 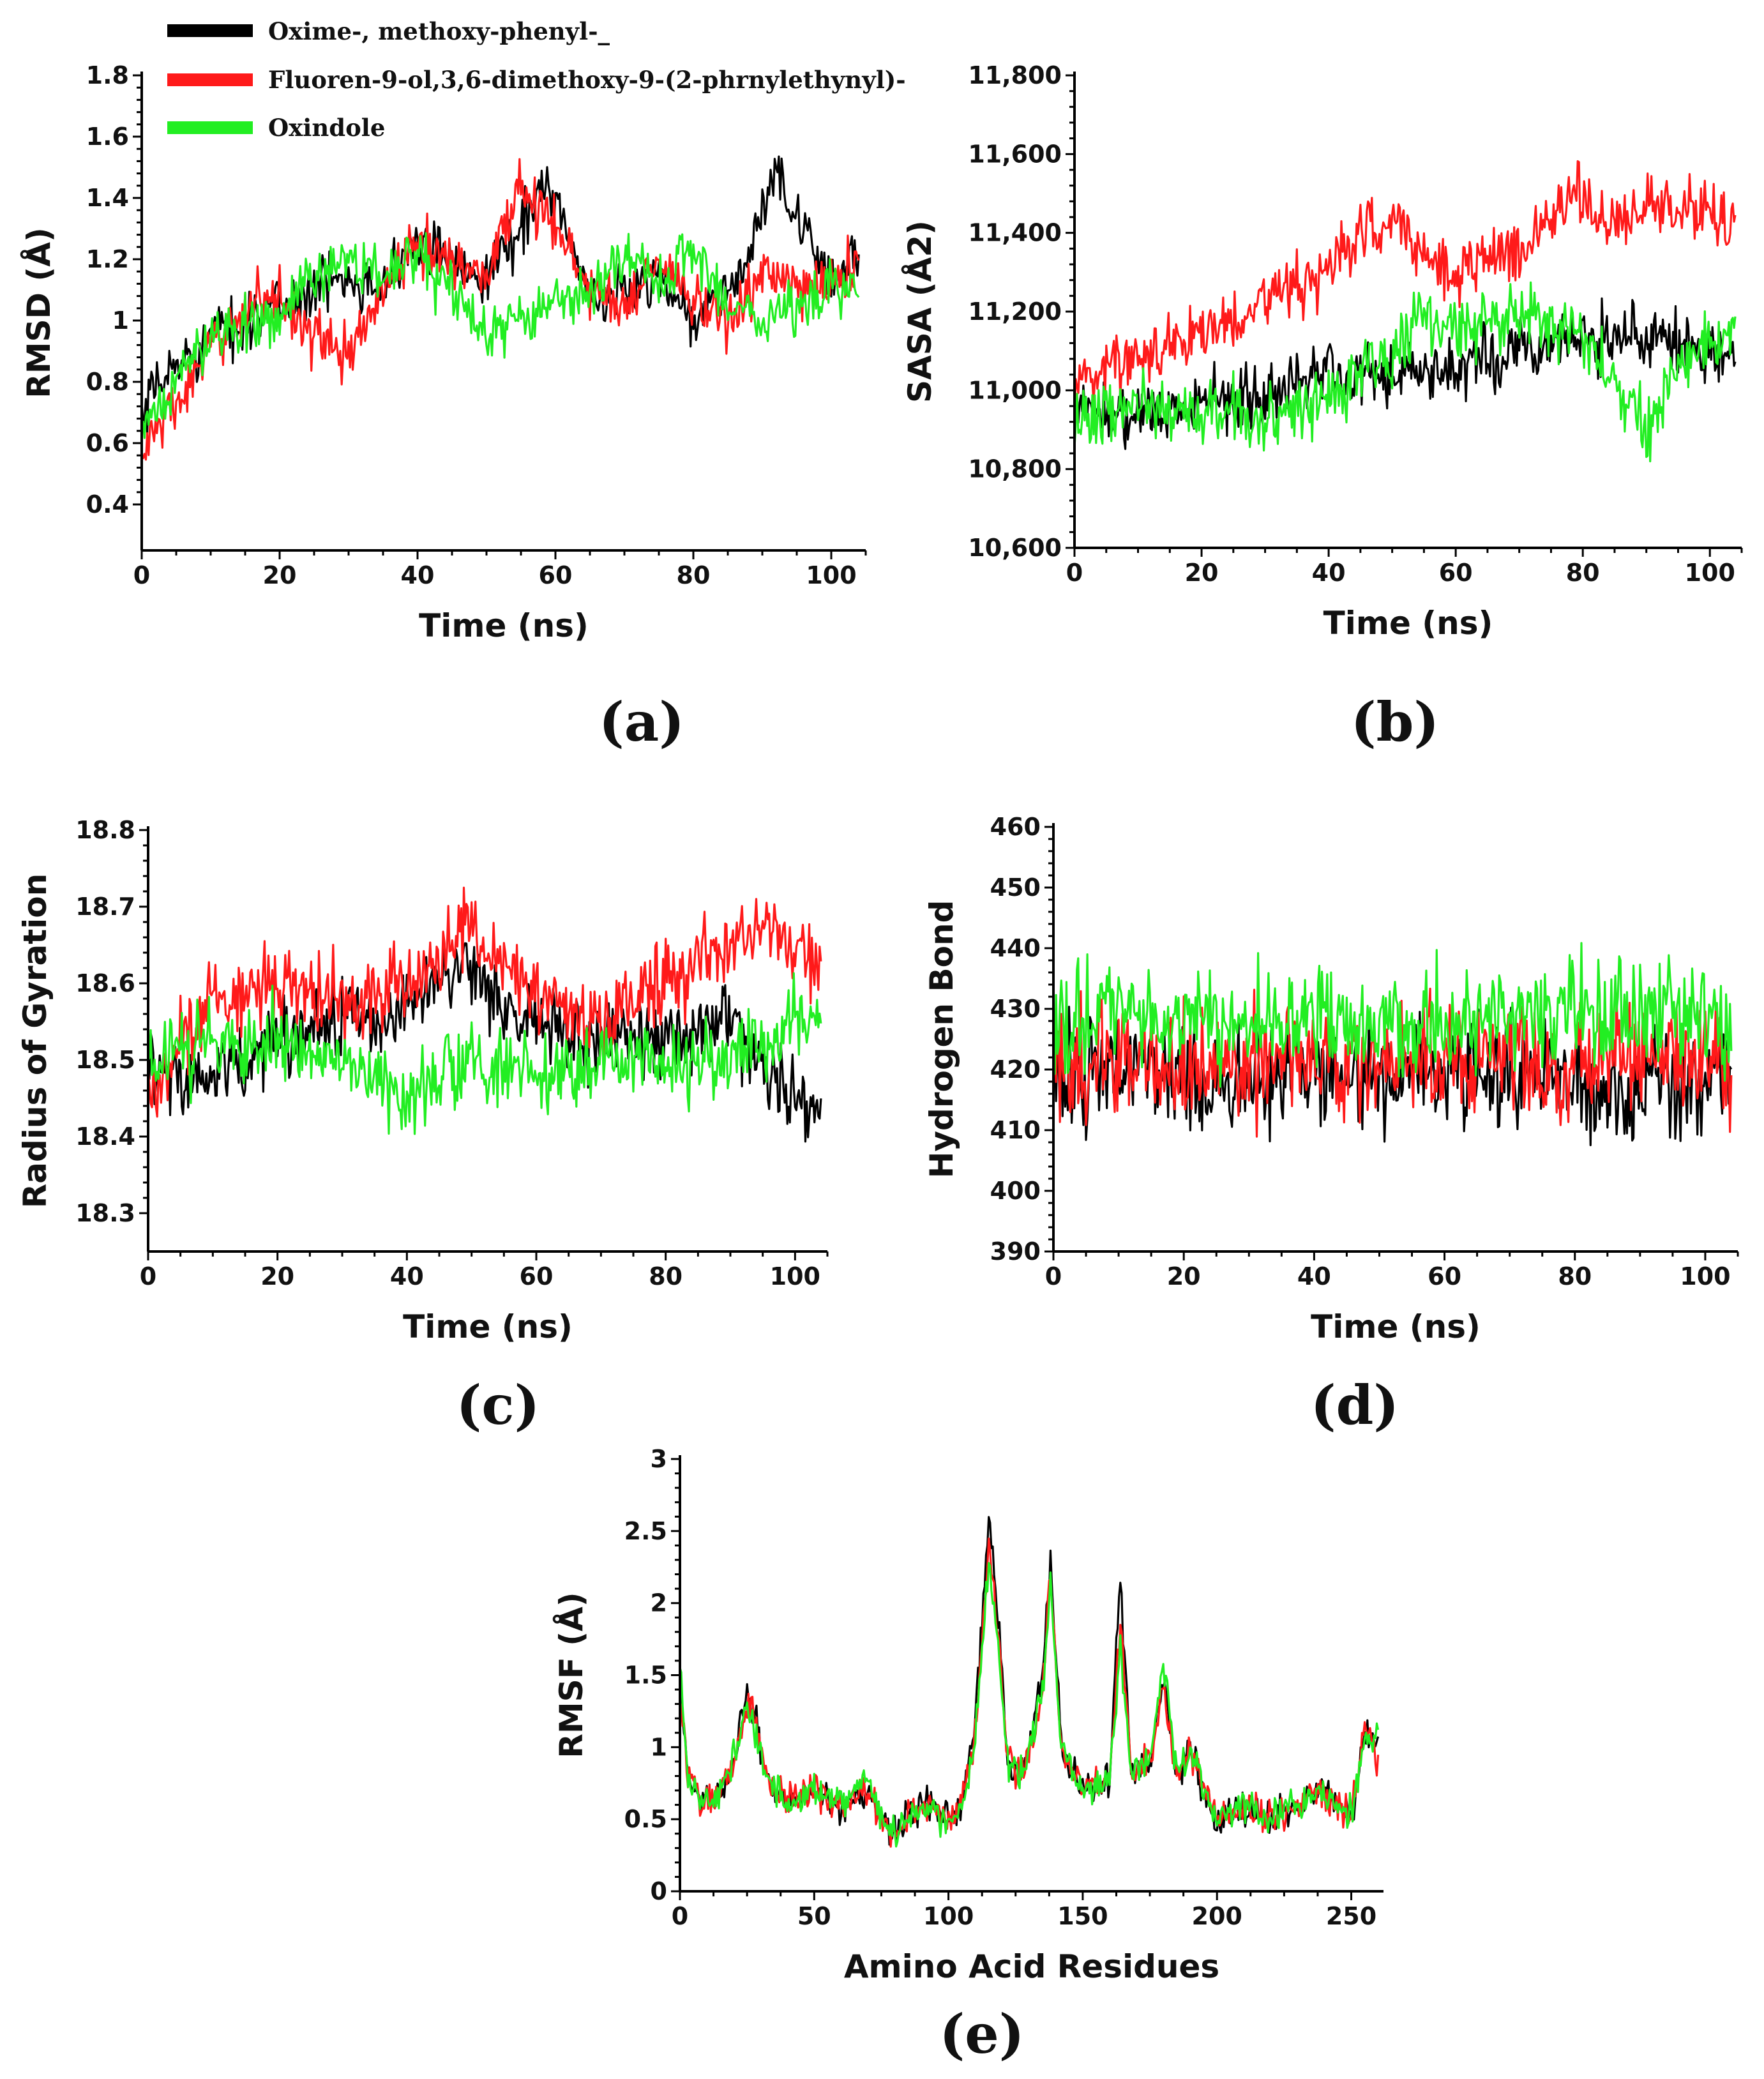 What do you see at coordinates (107, 382) in the screenshot?
I see `y-tick-label-a-2: 0.8` at bounding box center [107, 382].